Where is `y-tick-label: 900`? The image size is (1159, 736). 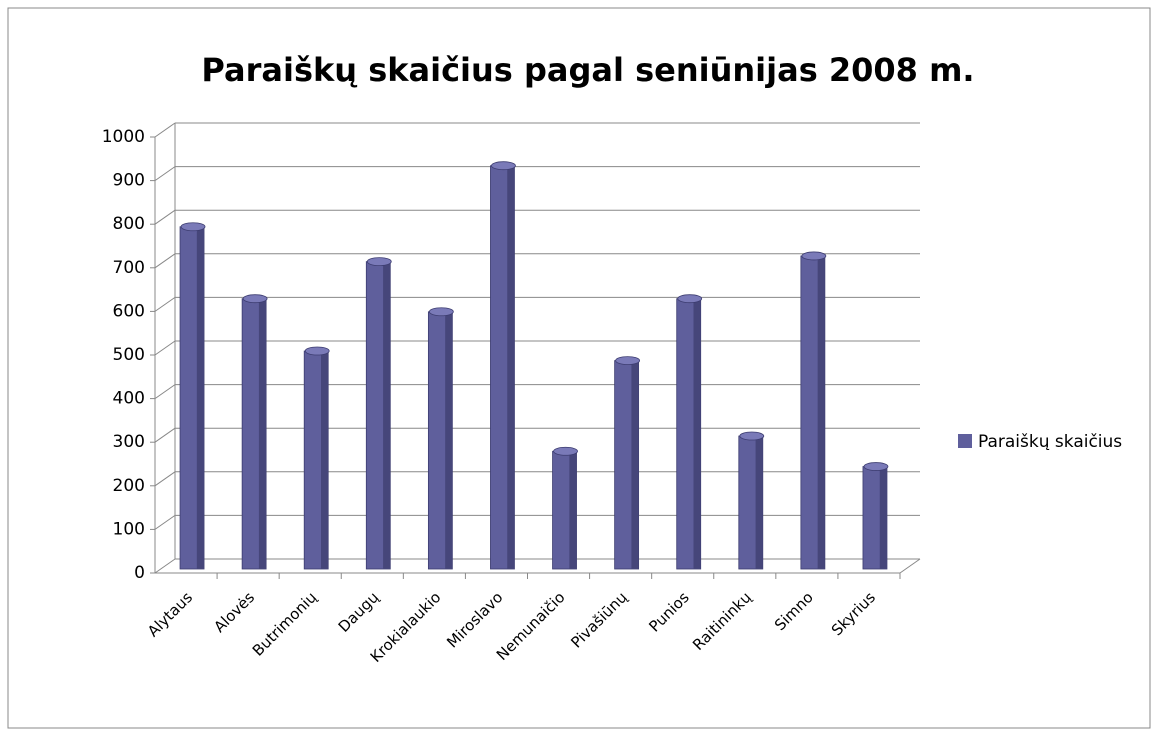
y-tick-label: 900 is located at coordinates (129, 181).